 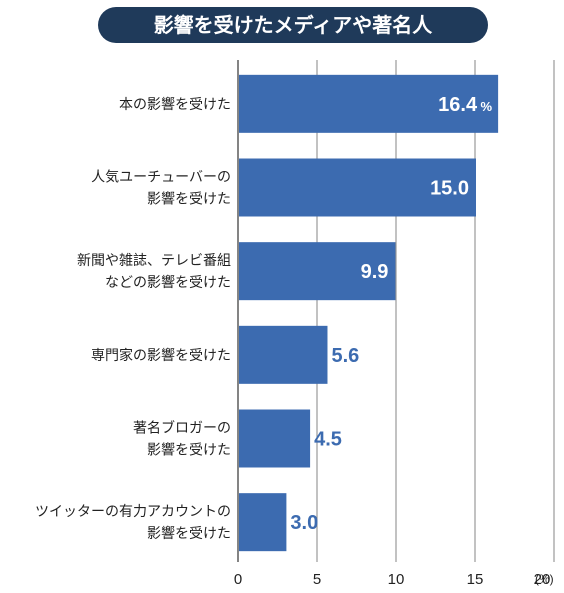 What do you see at coordinates (345, 356) in the screenshot?
I see `bar-value-label: 5.6` at bounding box center [345, 356].